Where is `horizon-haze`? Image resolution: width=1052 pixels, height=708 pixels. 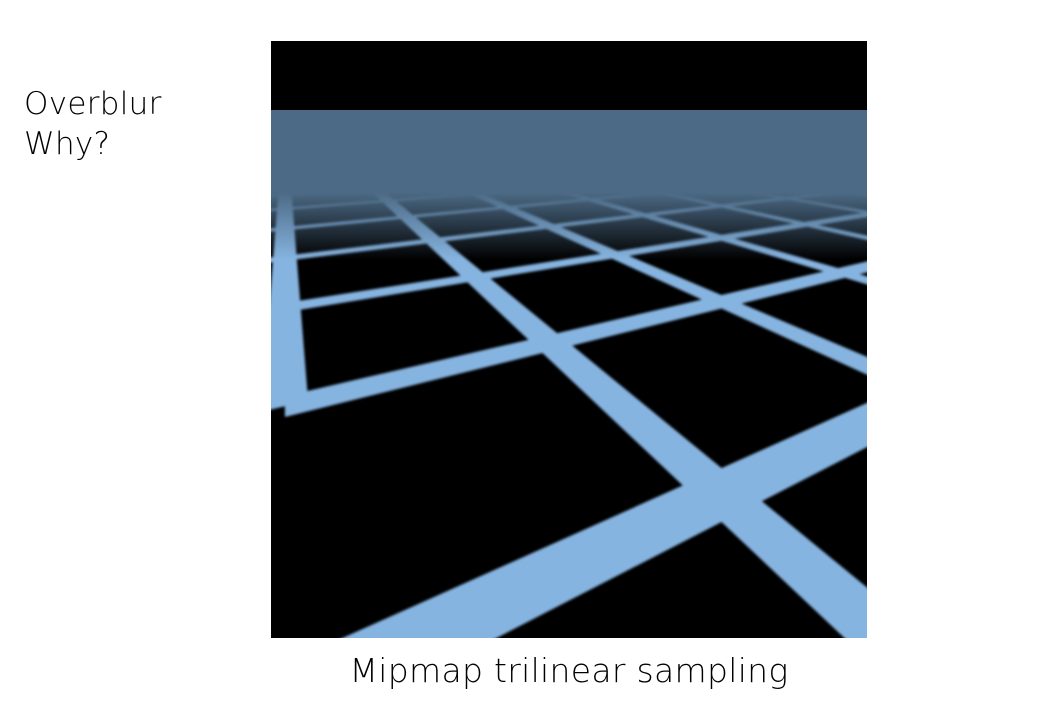
horizon-haze is located at coordinates (569, 185).